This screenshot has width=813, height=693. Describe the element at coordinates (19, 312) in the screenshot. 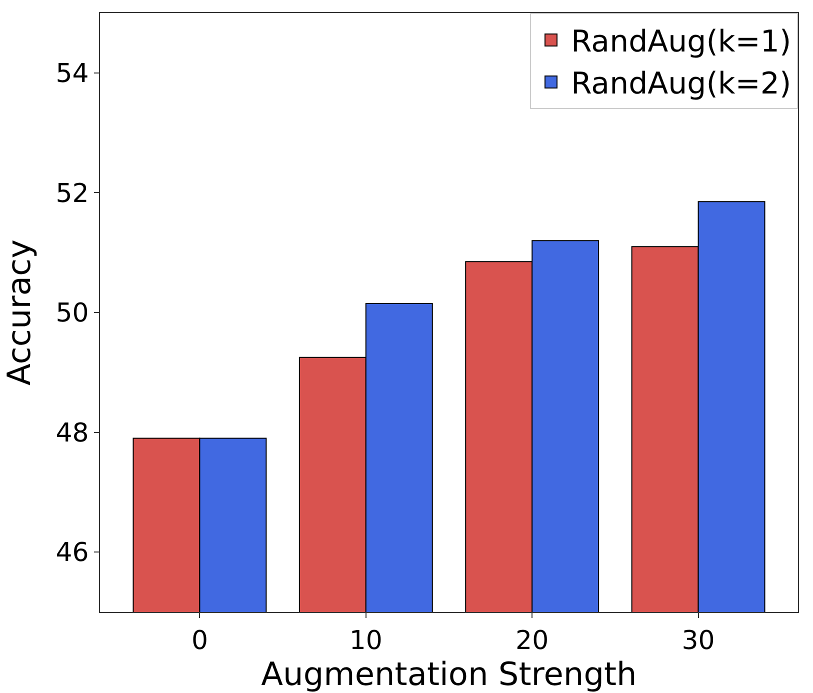

I see `y-axis-title: Accuracy` at that location.